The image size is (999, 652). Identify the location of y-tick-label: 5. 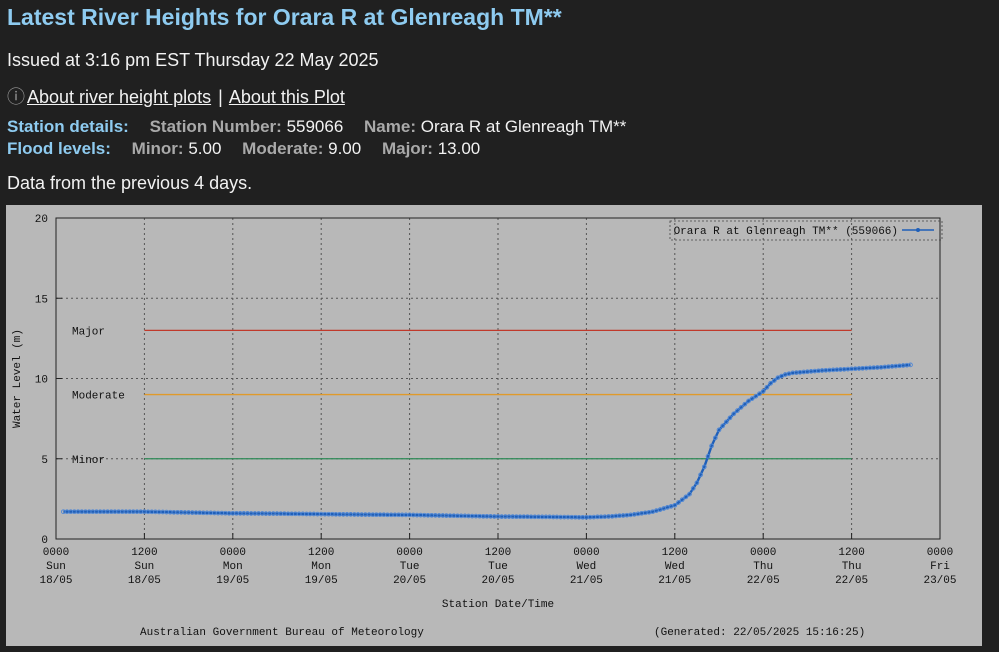
(44, 461).